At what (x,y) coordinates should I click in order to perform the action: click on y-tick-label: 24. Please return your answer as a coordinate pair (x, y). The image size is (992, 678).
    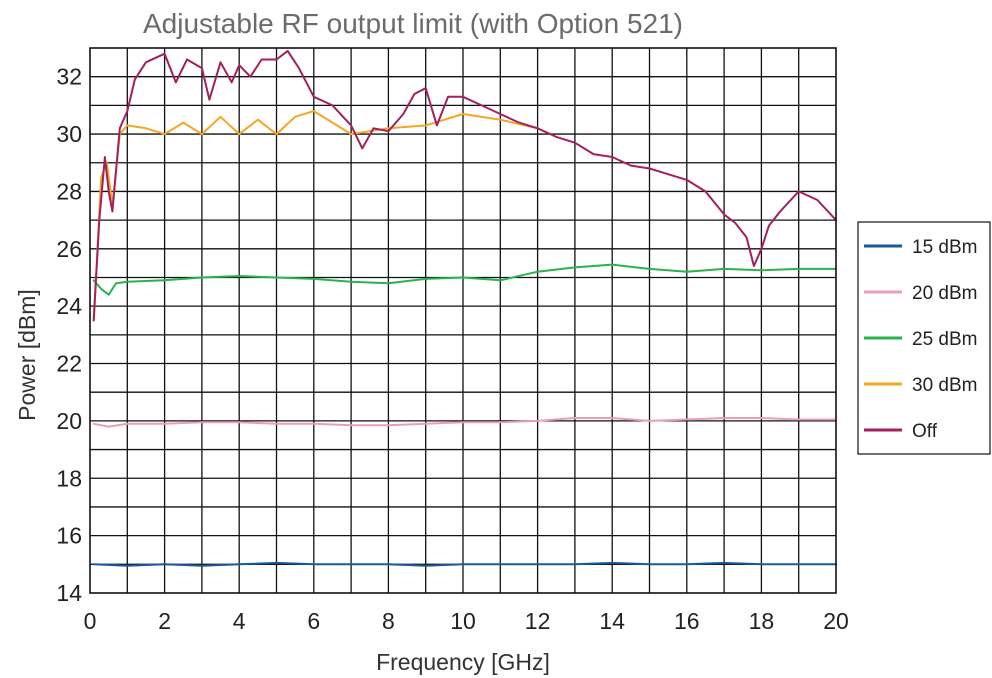
    Looking at the image, I should click on (69, 306).